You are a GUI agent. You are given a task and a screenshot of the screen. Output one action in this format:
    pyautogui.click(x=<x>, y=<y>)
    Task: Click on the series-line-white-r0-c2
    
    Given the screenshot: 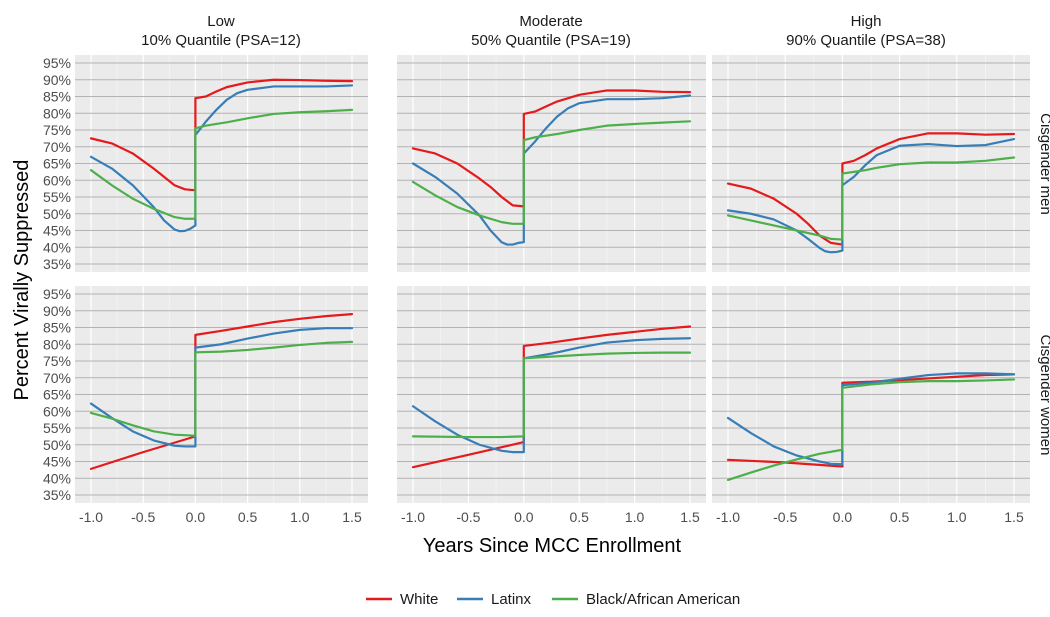 What is the action you would take?
    pyautogui.click(x=871, y=189)
    